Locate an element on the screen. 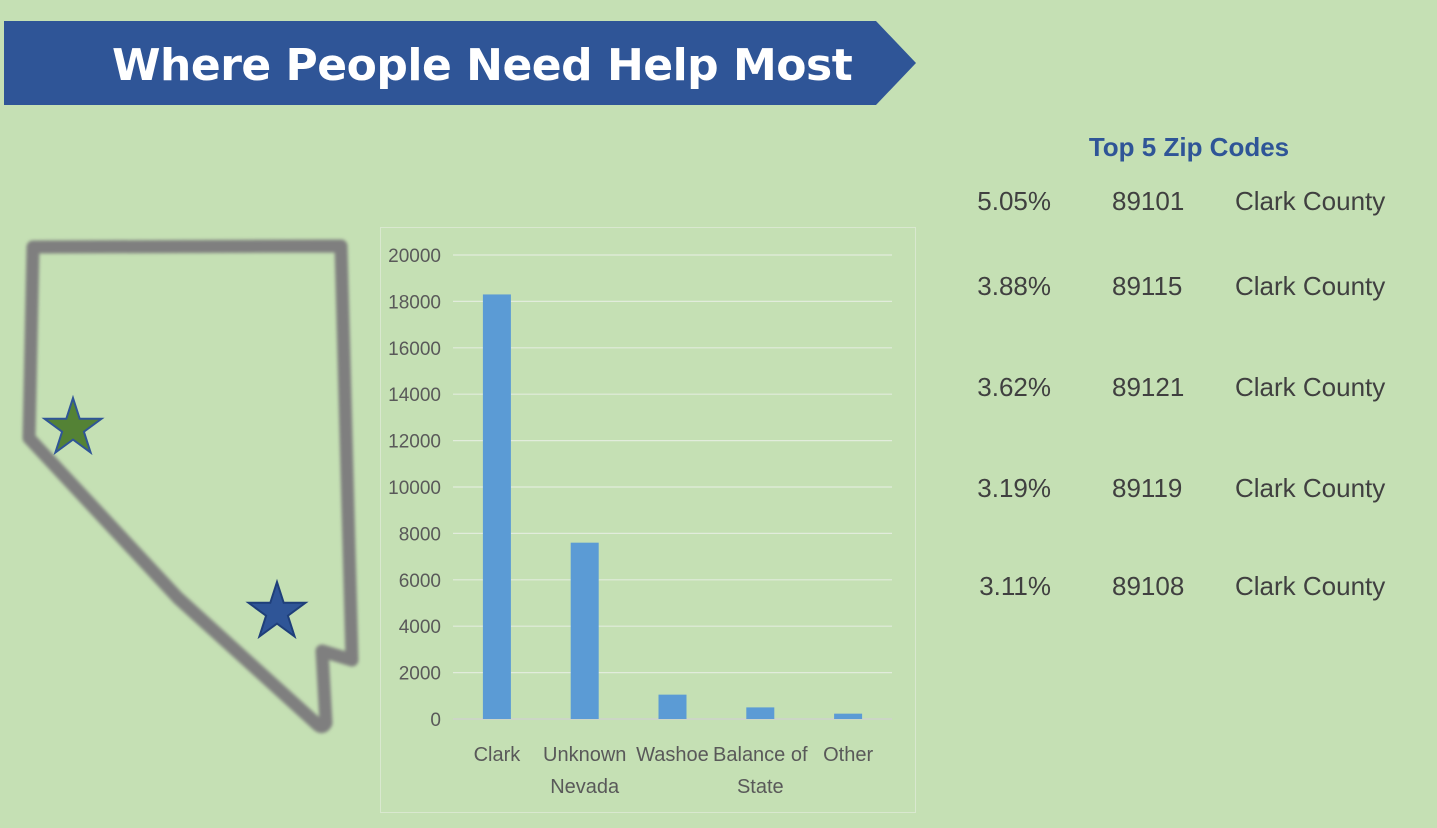 The height and width of the screenshot is (828, 1437). zip-code: 89108 is located at coordinates (1148, 586).